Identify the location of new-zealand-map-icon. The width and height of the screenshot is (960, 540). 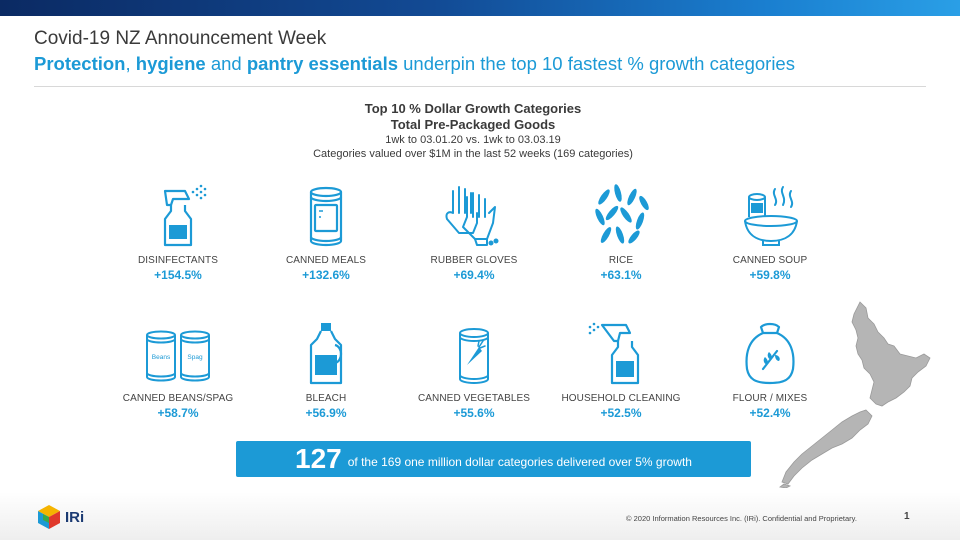
(855, 394).